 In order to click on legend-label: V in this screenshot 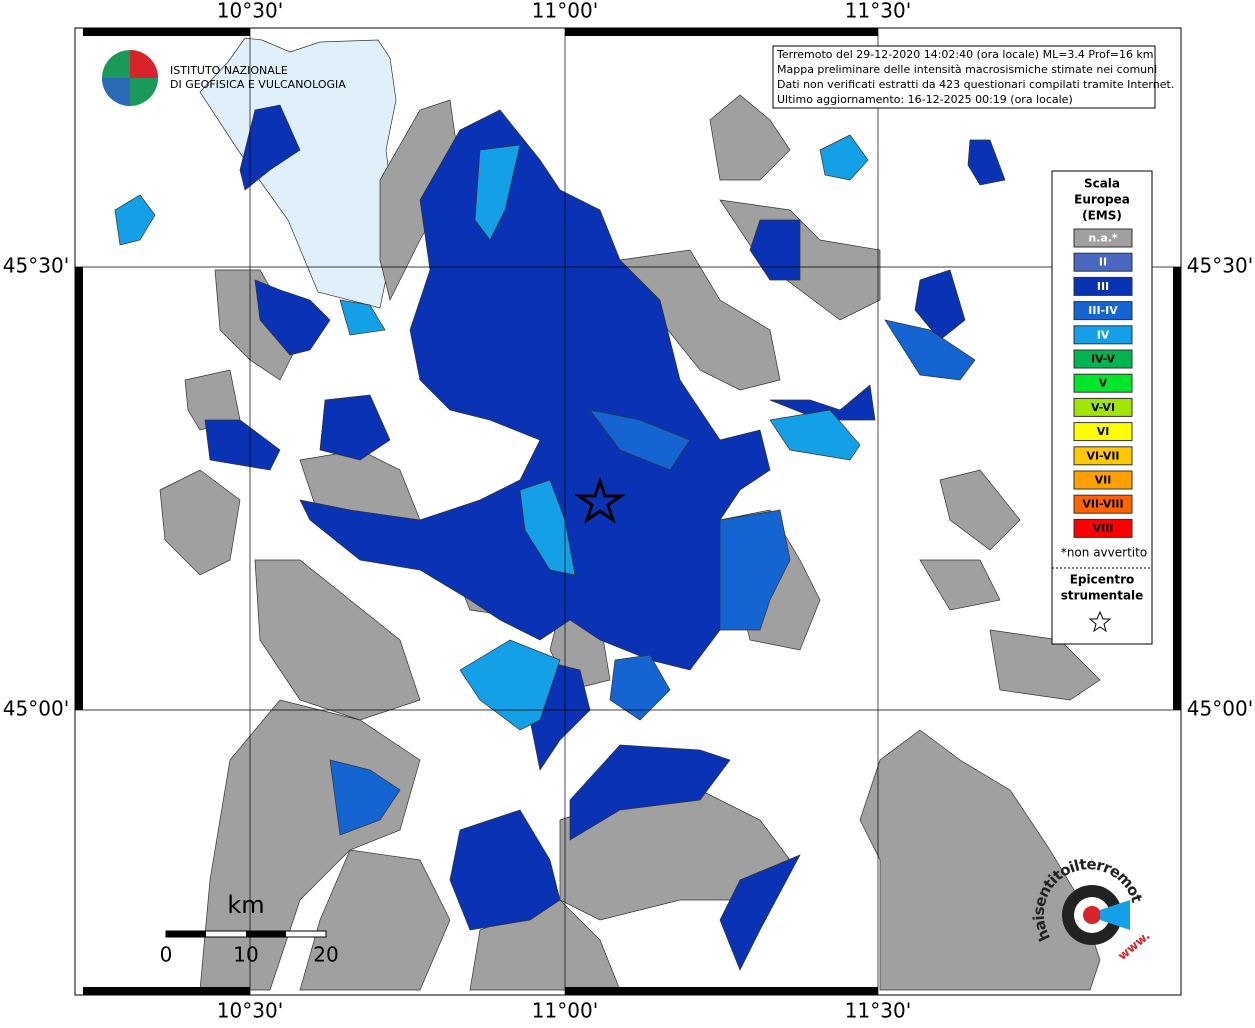, I will do `click(1103, 383)`.